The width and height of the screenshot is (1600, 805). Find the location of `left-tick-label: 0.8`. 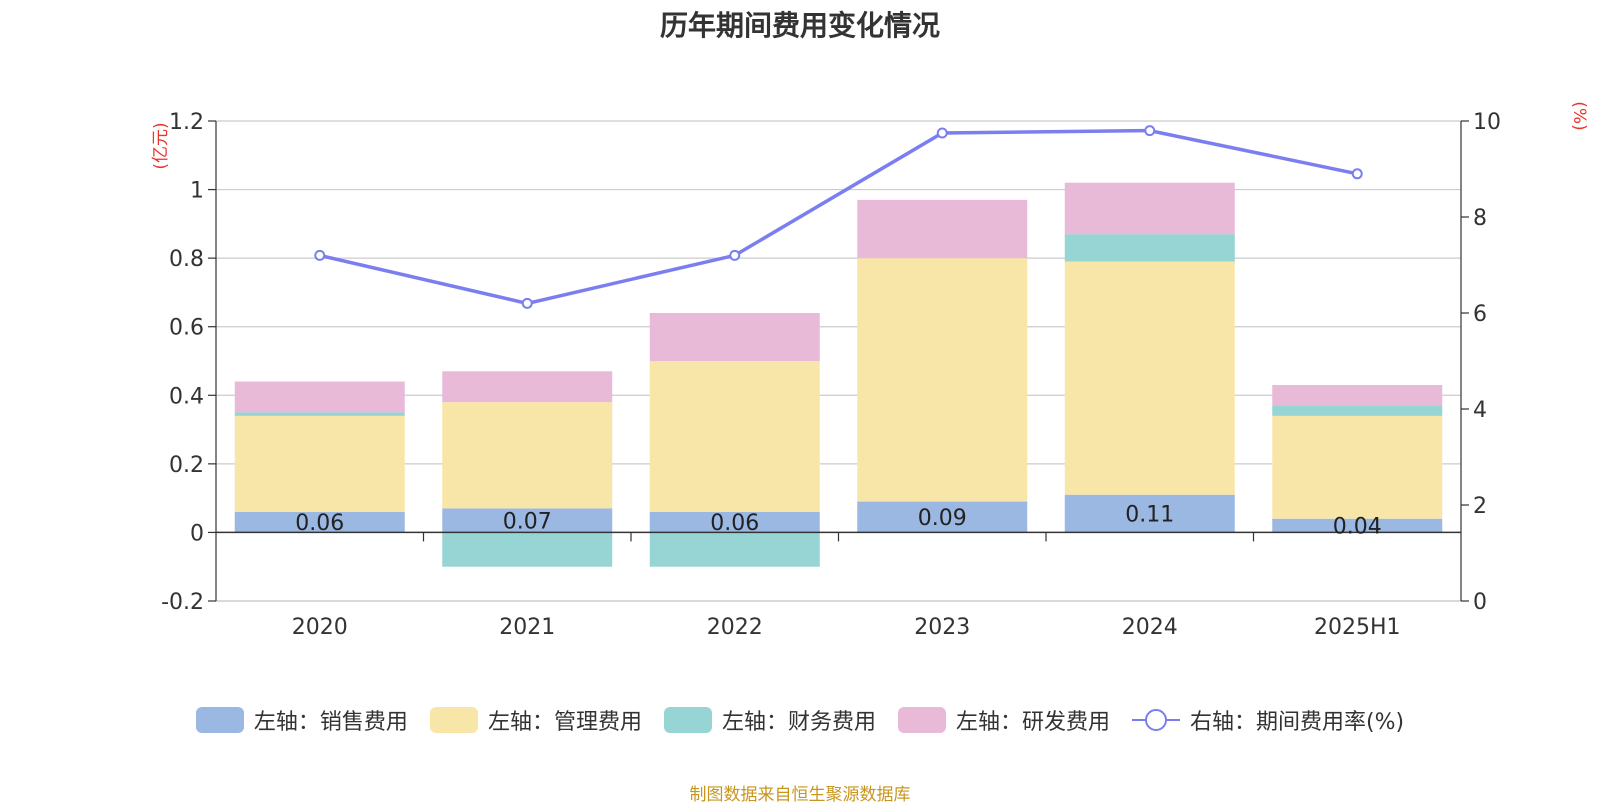

left-tick-label: 0.8 is located at coordinates (186, 259).